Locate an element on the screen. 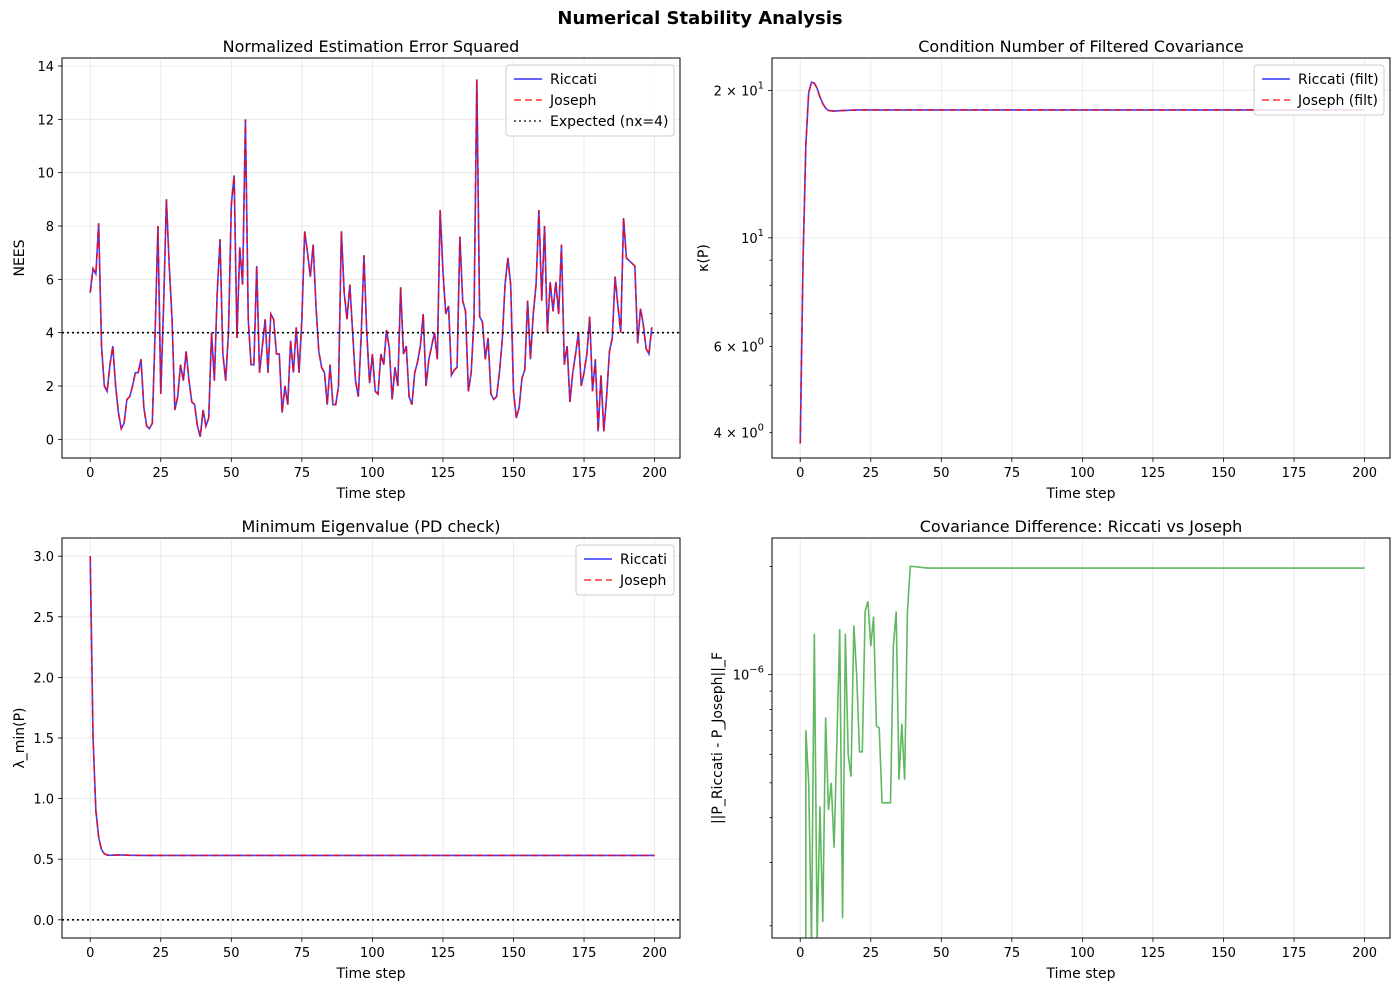 The image size is (1400, 990). y-tick-label: 2 × 10¹ is located at coordinates (739, 89).